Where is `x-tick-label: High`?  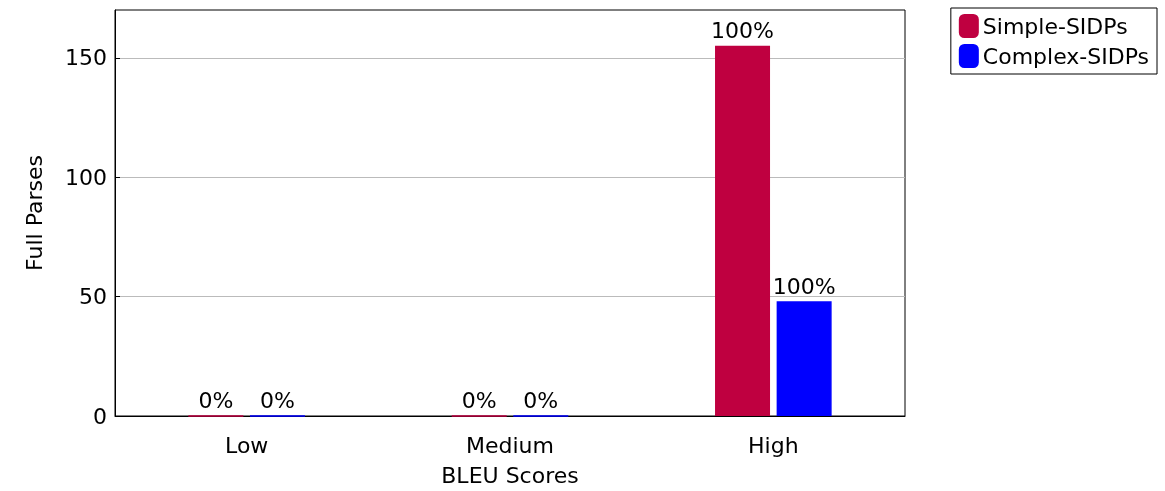
x-tick-label: High is located at coordinates (773, 445).